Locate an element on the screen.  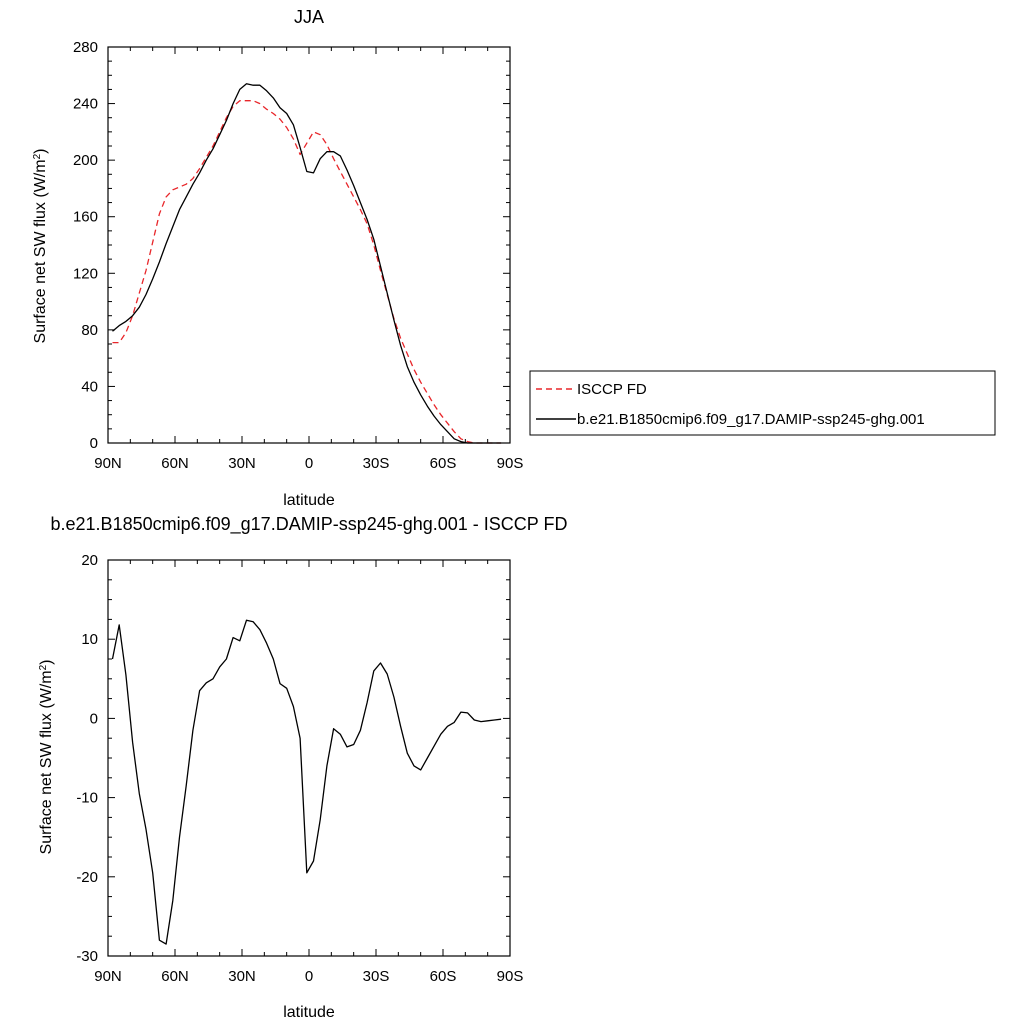
top-x-tick-label: 30N is located at coordinates (242, 463).